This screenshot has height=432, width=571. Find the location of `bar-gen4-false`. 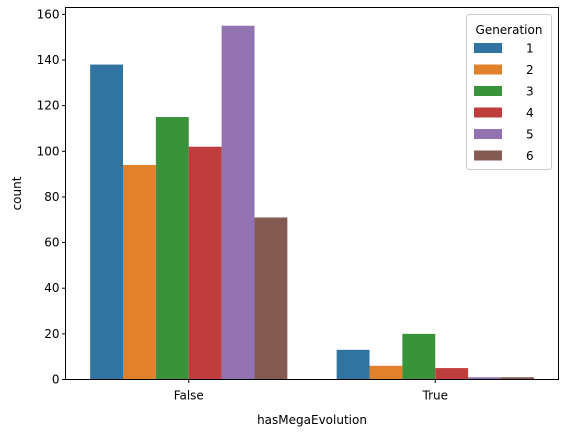

bar-gen4-false is located at coordinates (205, 263).